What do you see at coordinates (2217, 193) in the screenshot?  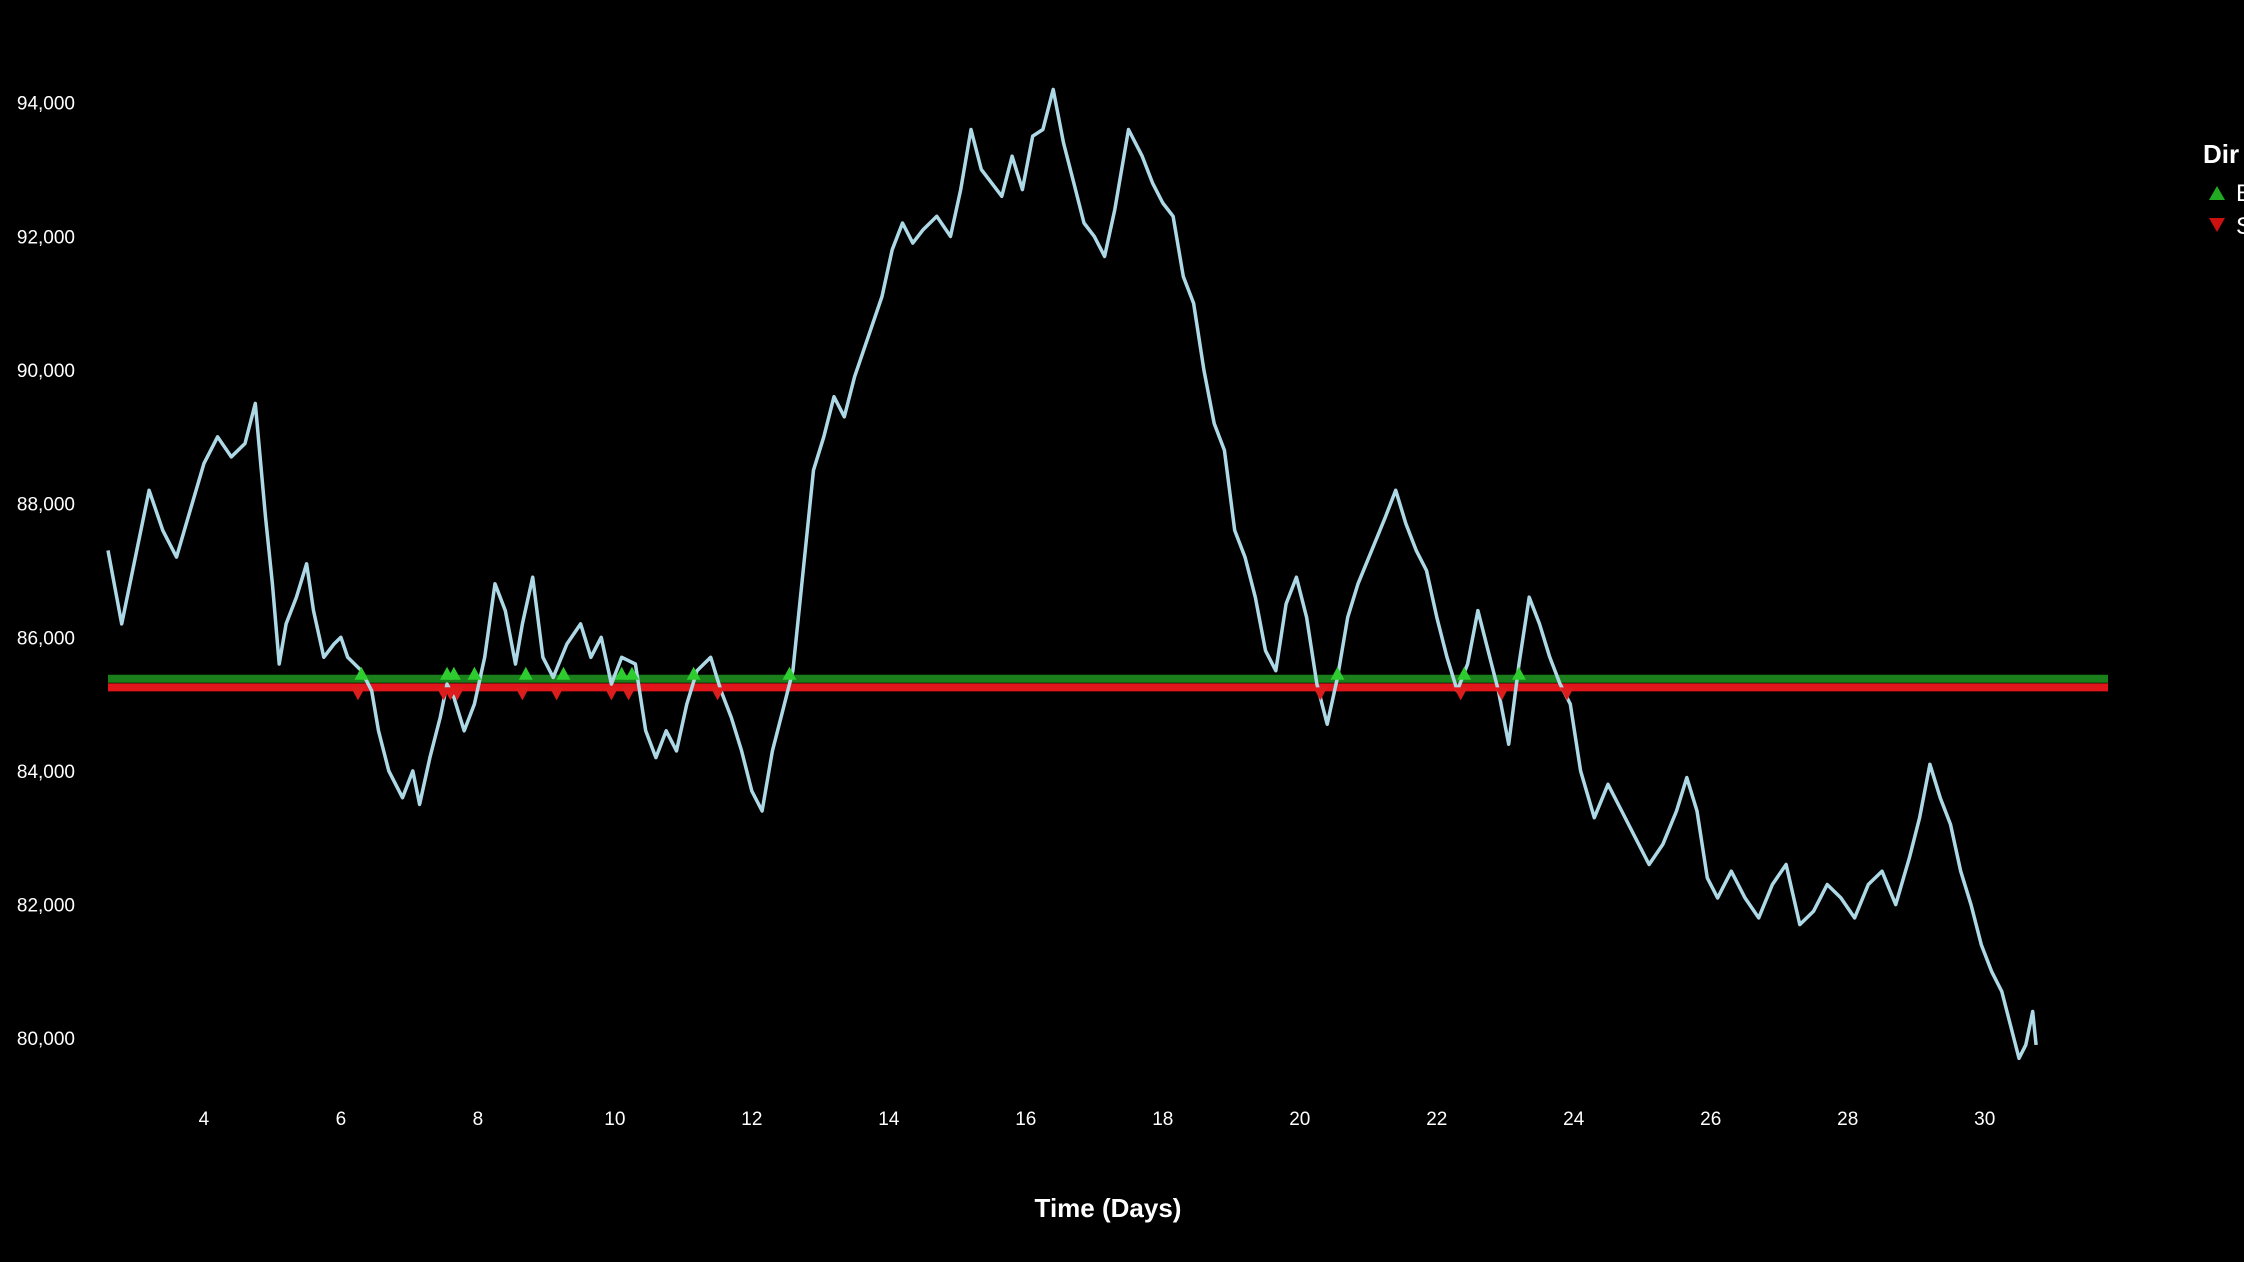 I see `legend-buy-triangle-icon` at bounding box center [2217, 193].